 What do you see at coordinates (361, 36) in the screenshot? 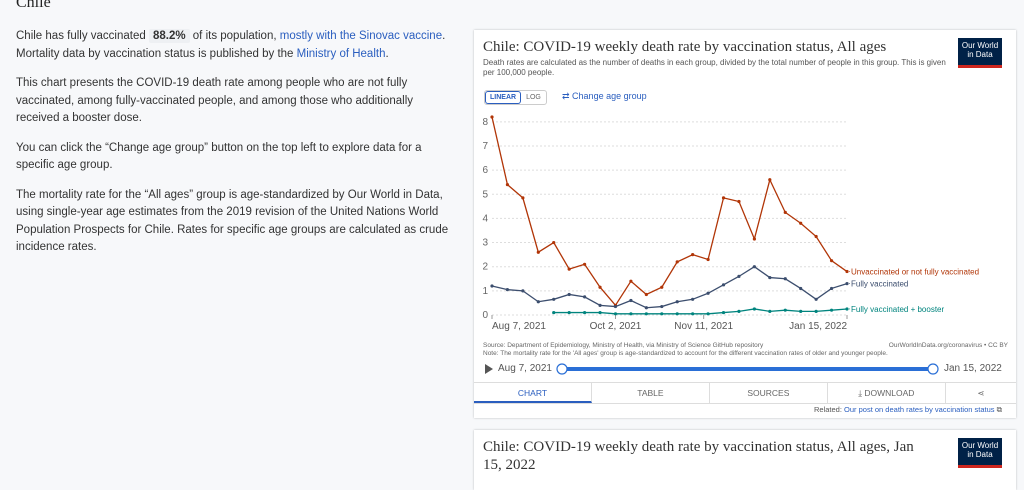
I see `link: mostly with the Sinovac vaccine` at bounding box center [361, 36].